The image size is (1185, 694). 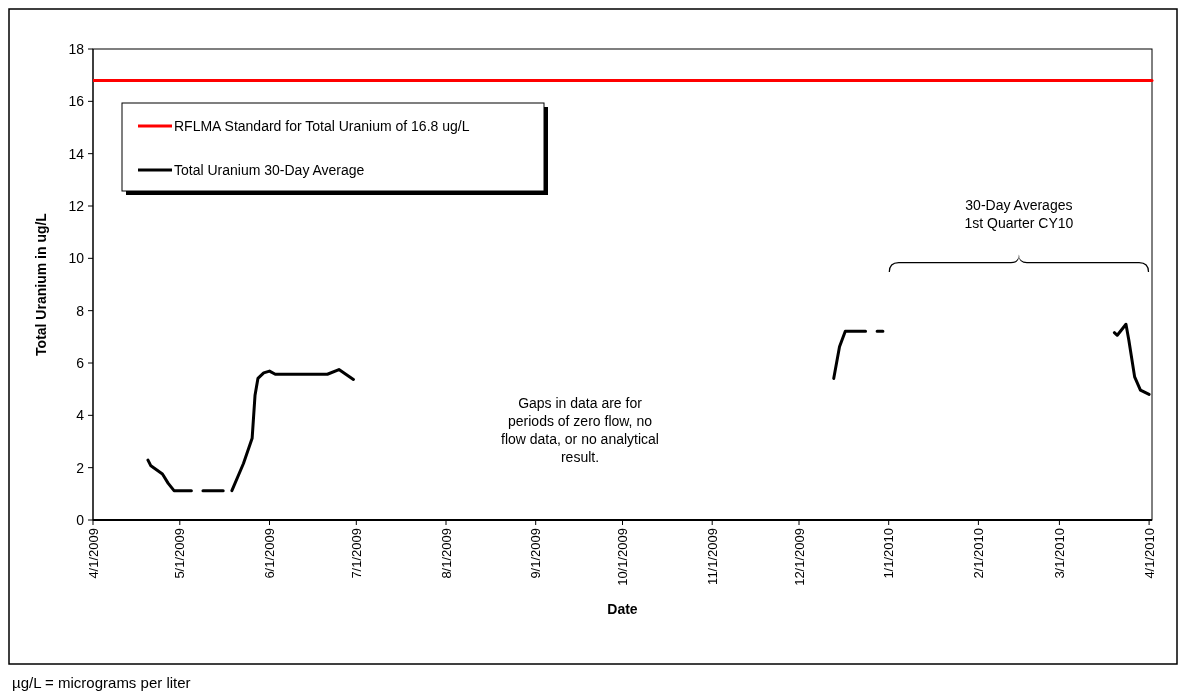 What do you see at coordinates (76, 258) in the screenshot?
I see `y-tick-label: 10` at bounding box center [76, 258].